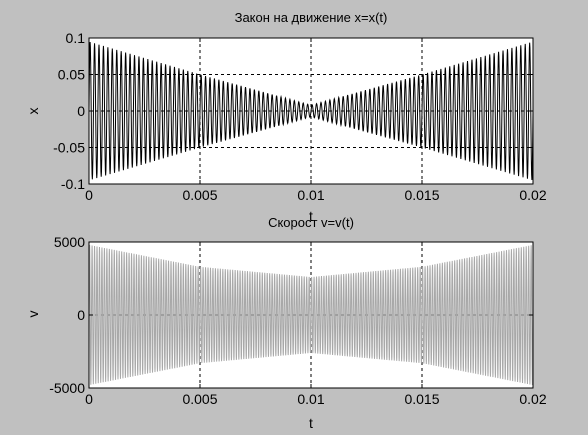 Image resolution: width=588 pixels, height=435 pixels. What do you see at coordinates (73, 184) in the screenshot?
I see `position-y-tick-label-0: -0.1` at bounding box center [73, 184].